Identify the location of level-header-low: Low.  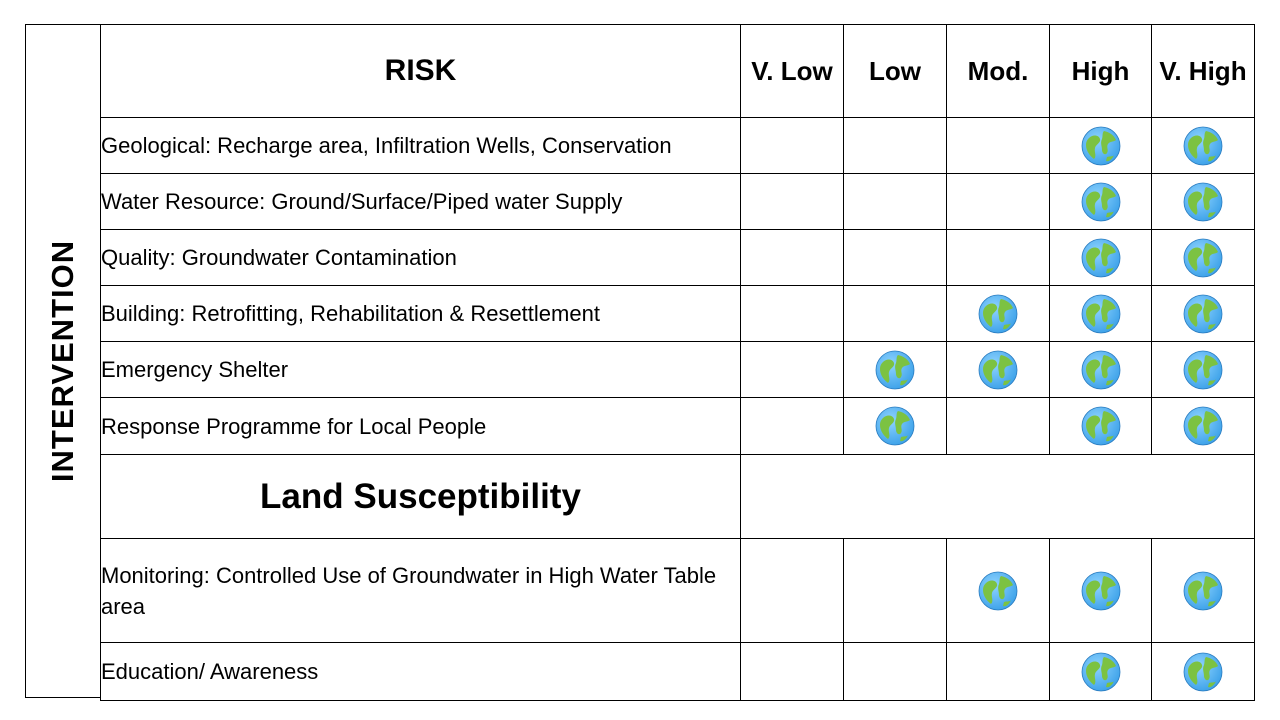
(895, 71).